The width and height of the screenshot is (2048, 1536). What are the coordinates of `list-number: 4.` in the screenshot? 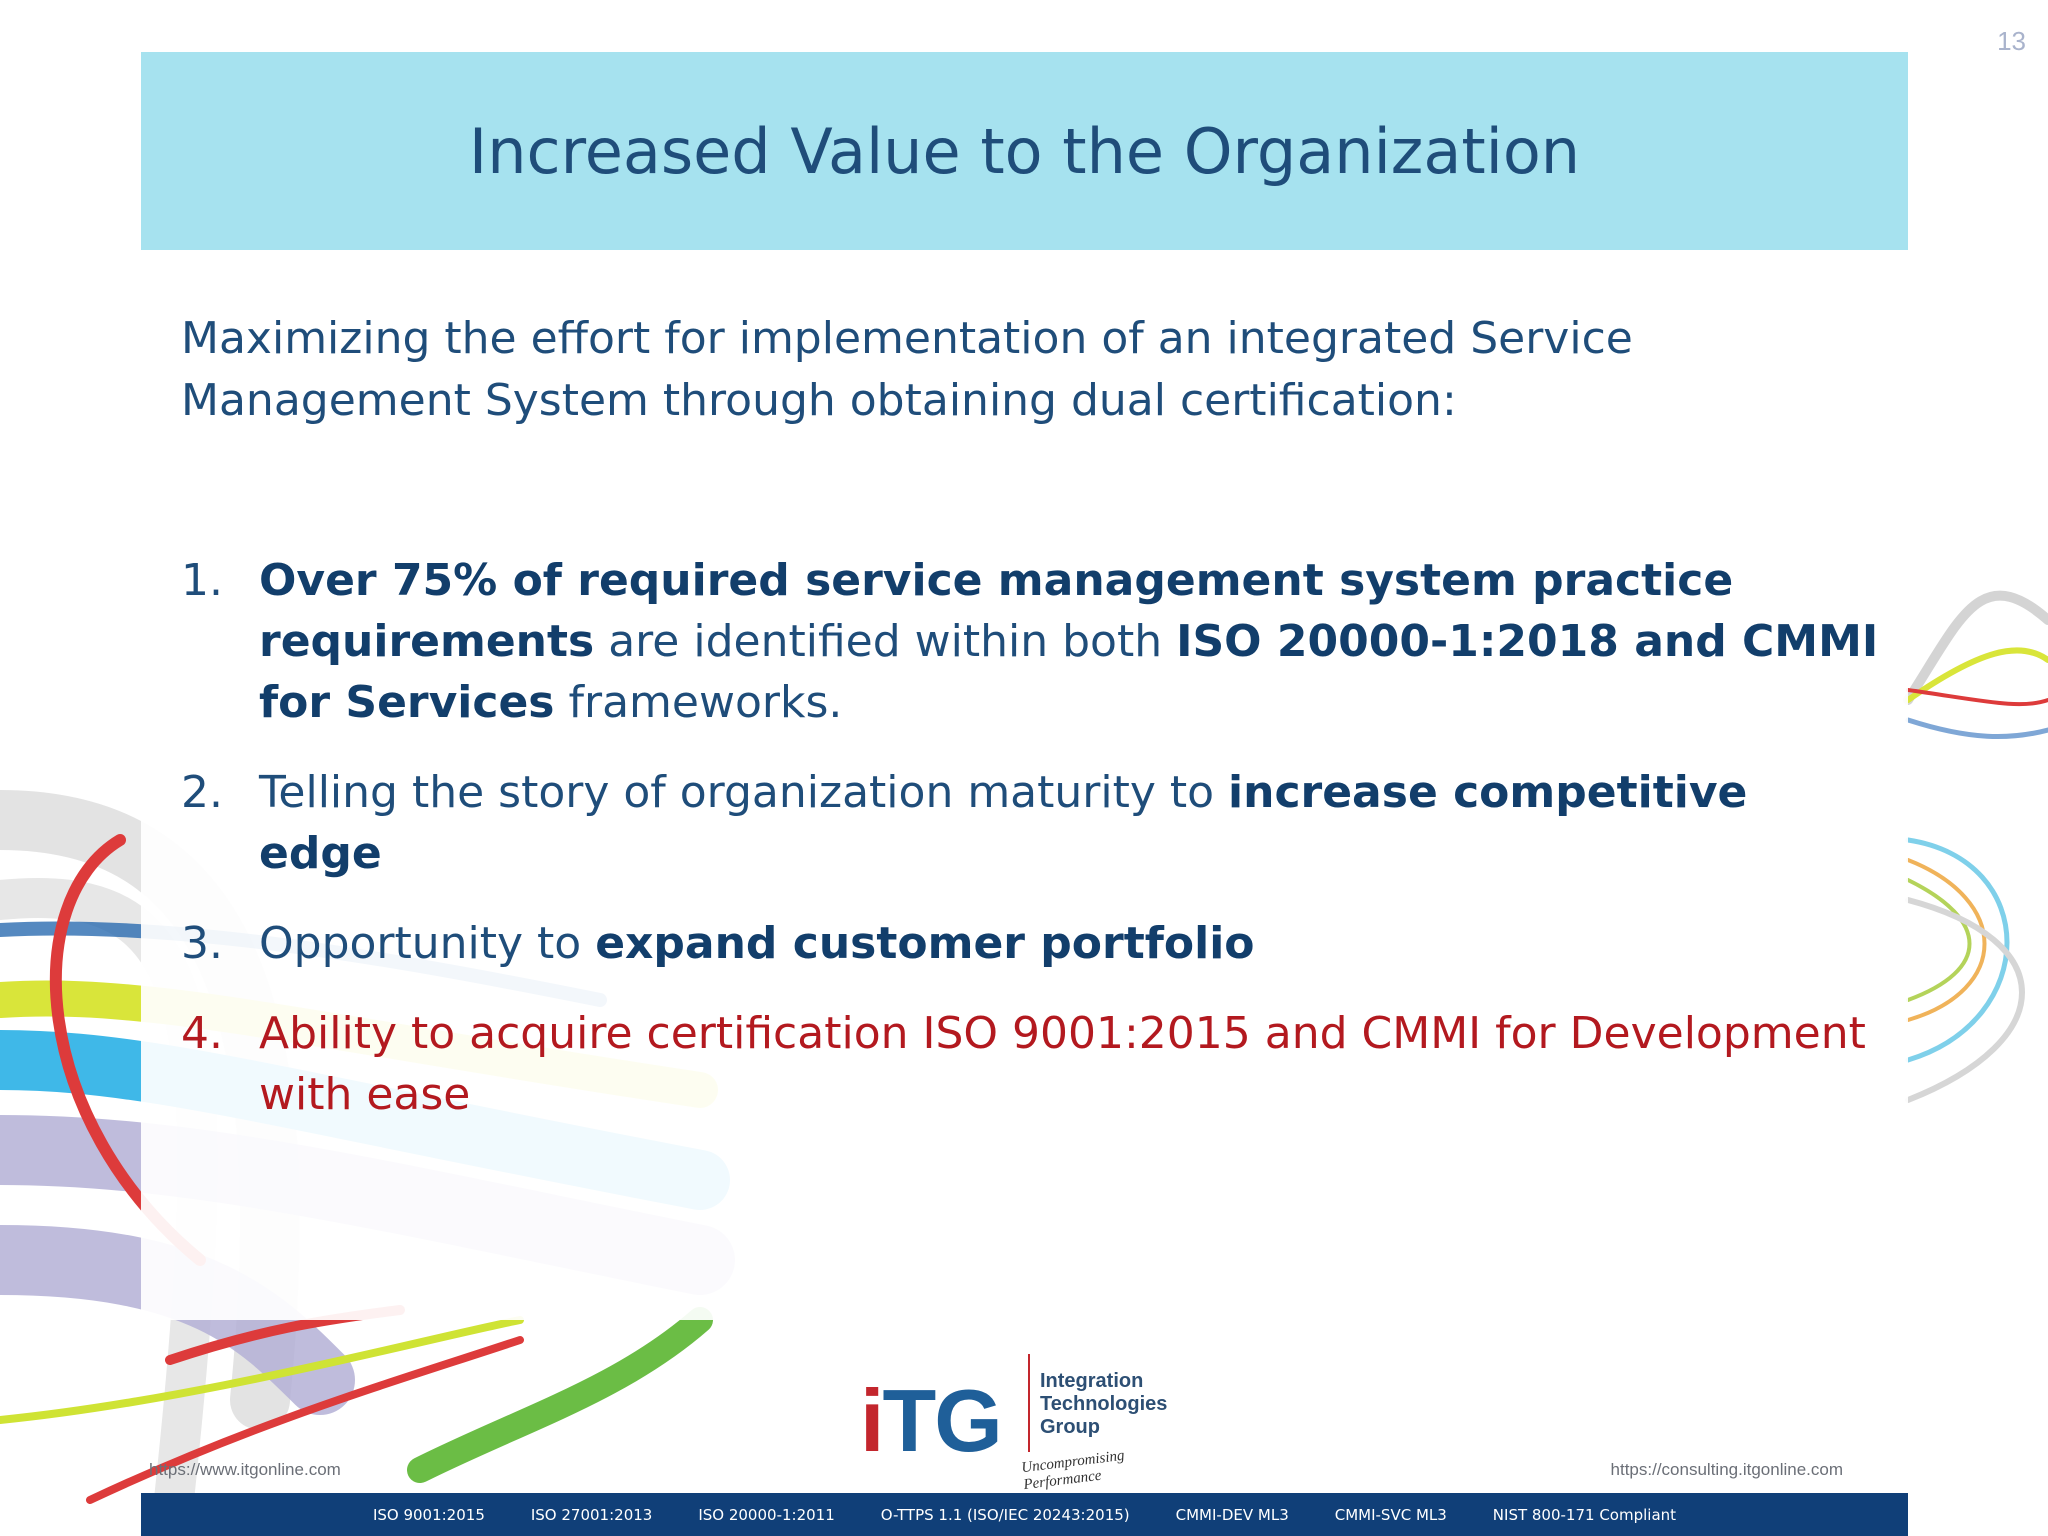 It's located at (202, 1033).